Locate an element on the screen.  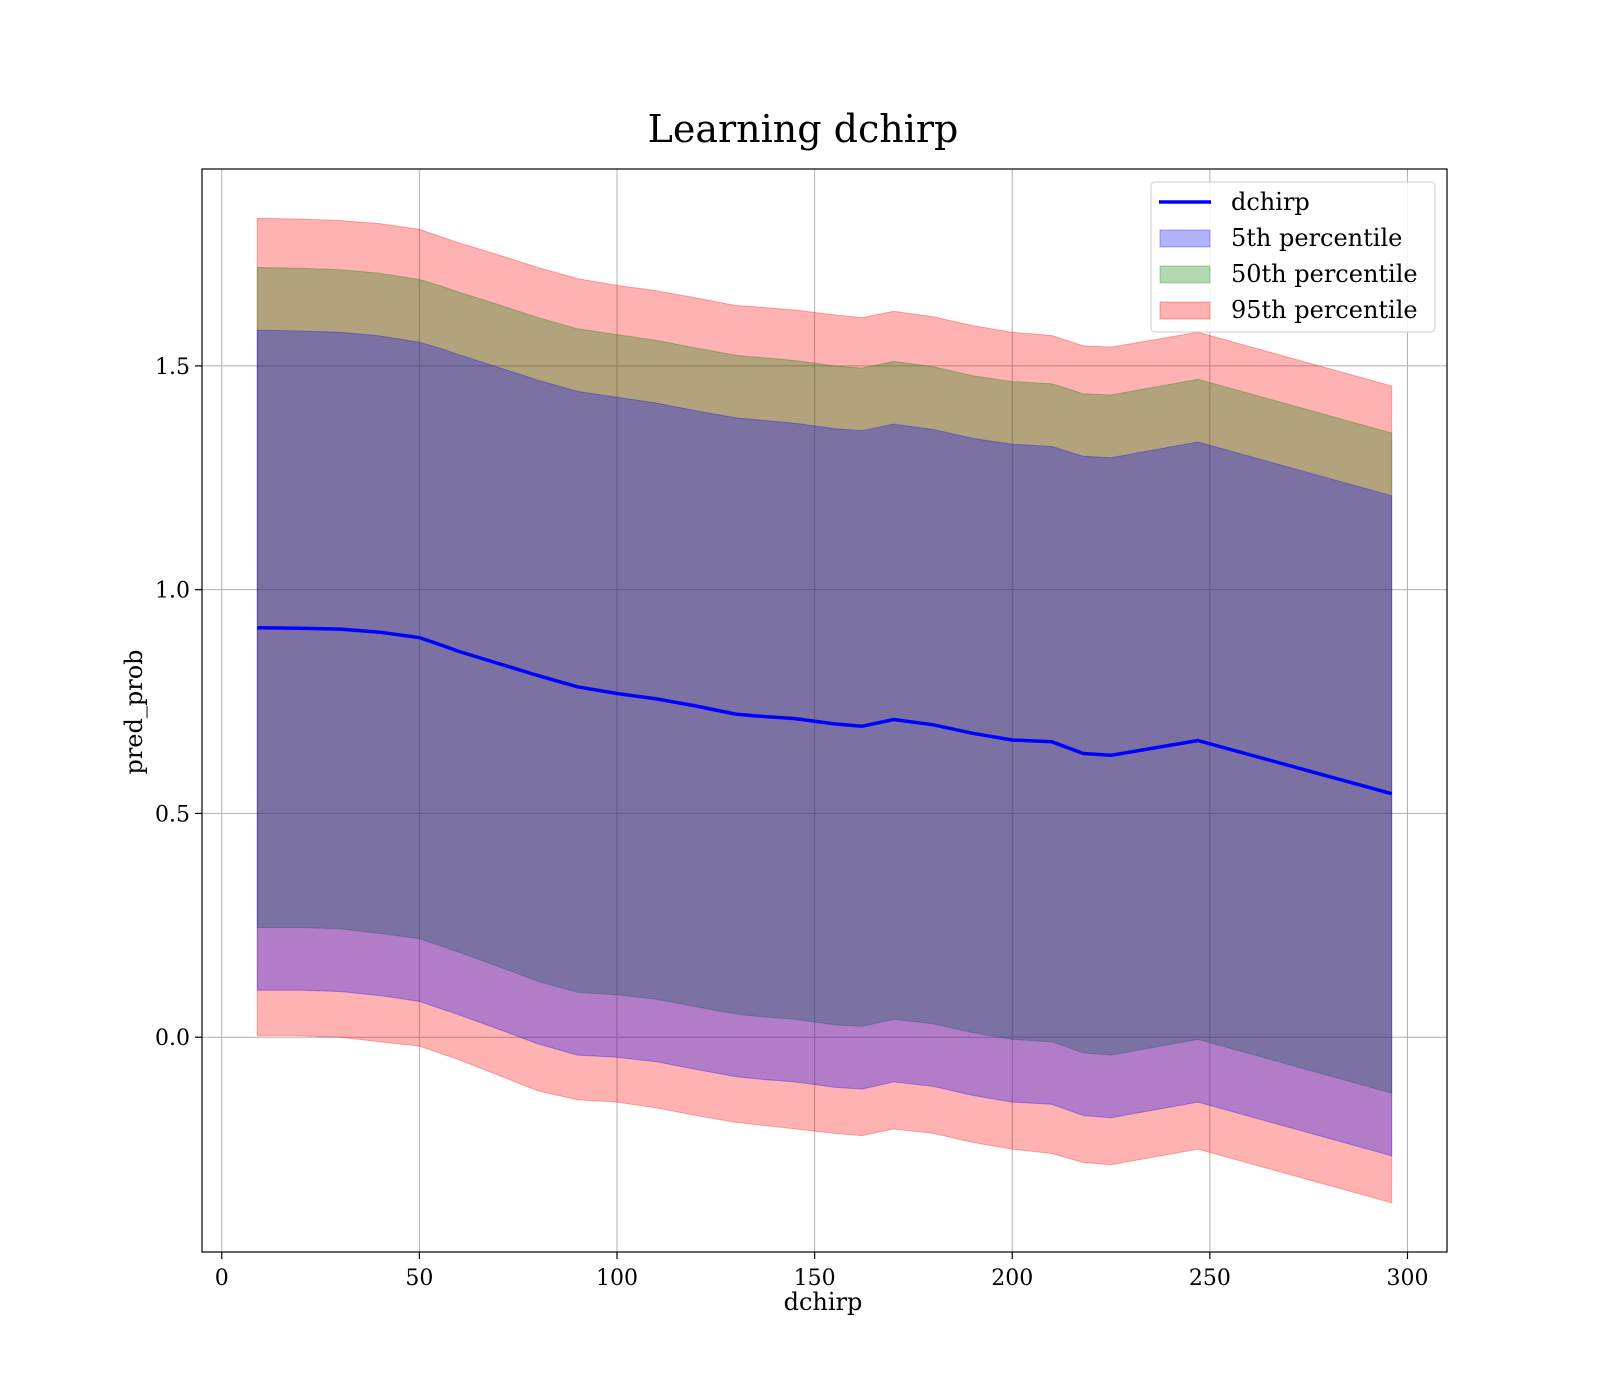
legend-label: 50th percentile is located at coordinates (1324, 274).